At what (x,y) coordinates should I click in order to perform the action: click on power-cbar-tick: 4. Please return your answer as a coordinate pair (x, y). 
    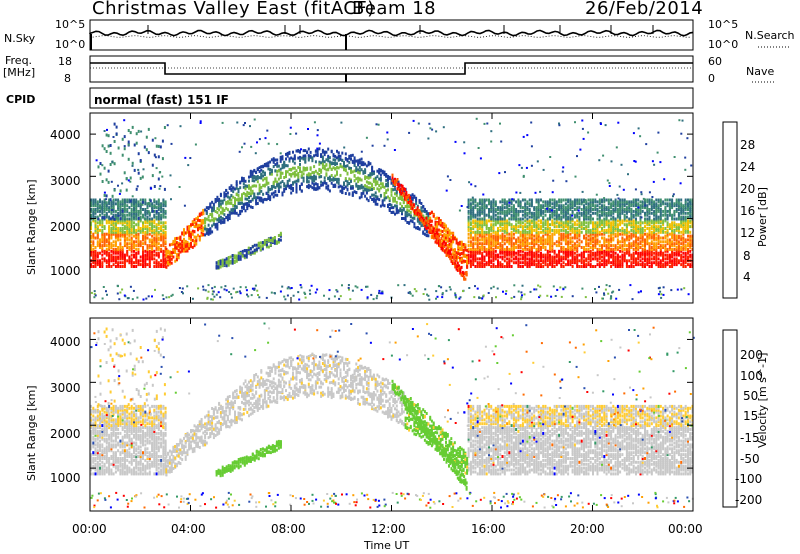
    Looking at the image, I should click on (747, 277).